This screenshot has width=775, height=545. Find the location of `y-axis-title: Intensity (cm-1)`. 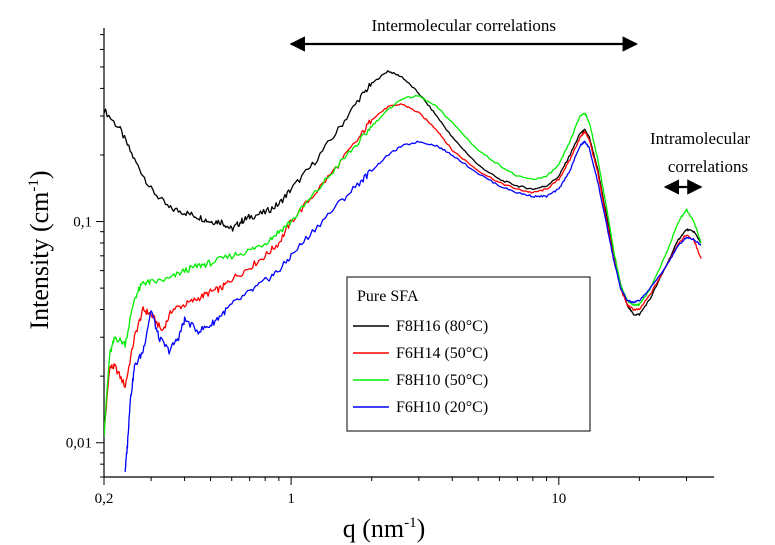

y-axis-title: Intensity (cm-1) is located at coordinates (39, 249).